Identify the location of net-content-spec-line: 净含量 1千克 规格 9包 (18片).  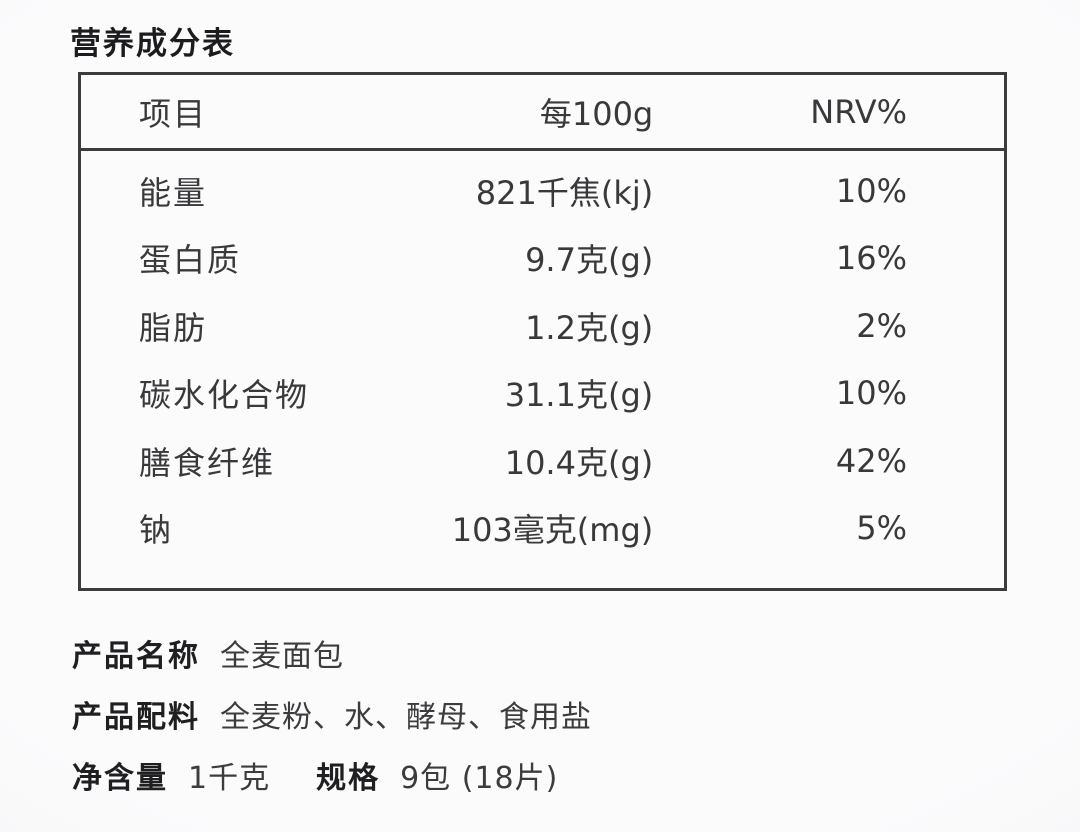
(542, 774).